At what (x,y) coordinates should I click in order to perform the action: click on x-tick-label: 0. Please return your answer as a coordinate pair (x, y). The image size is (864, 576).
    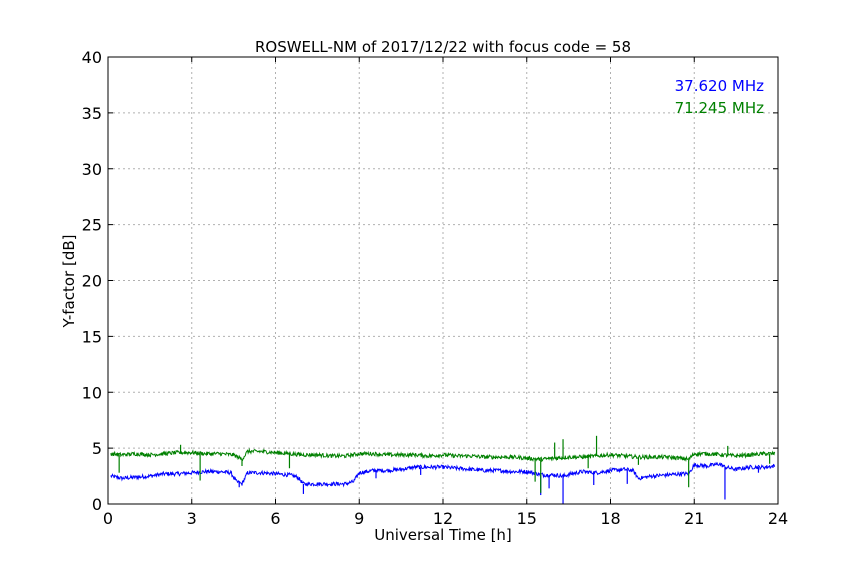
    Looking at the image, I should click on (108, 518).